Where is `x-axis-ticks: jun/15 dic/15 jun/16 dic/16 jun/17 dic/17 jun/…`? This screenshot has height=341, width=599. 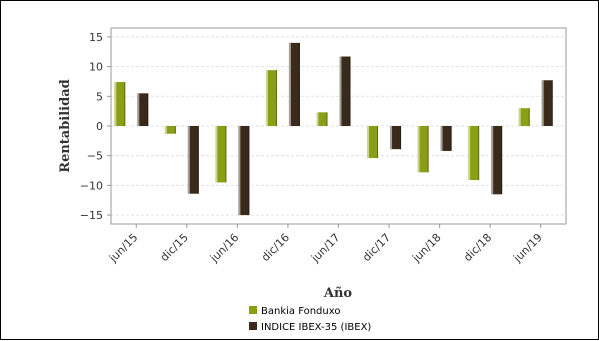 x-axis-ticks: jun/15 dic/15 jun/16 dic/16 jun/17 dic/17 jun/… is located at coordinates (325, 244).